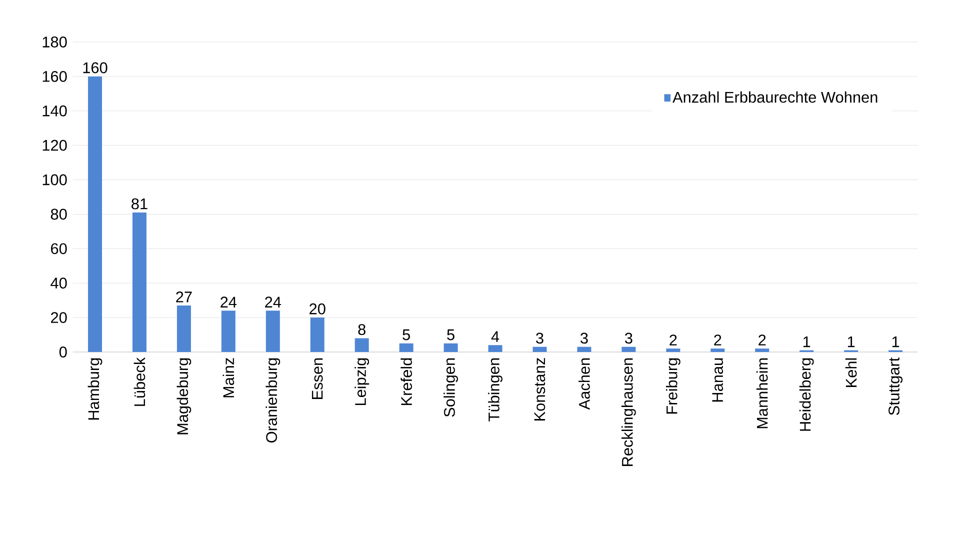 Image resolution: width=955 pixels, height=538 pixels. Describe the element at coordinates (775, 97) in the screenshot. I see `legend-label: Anzahl Erbbaurechte Wohnen` at that location.